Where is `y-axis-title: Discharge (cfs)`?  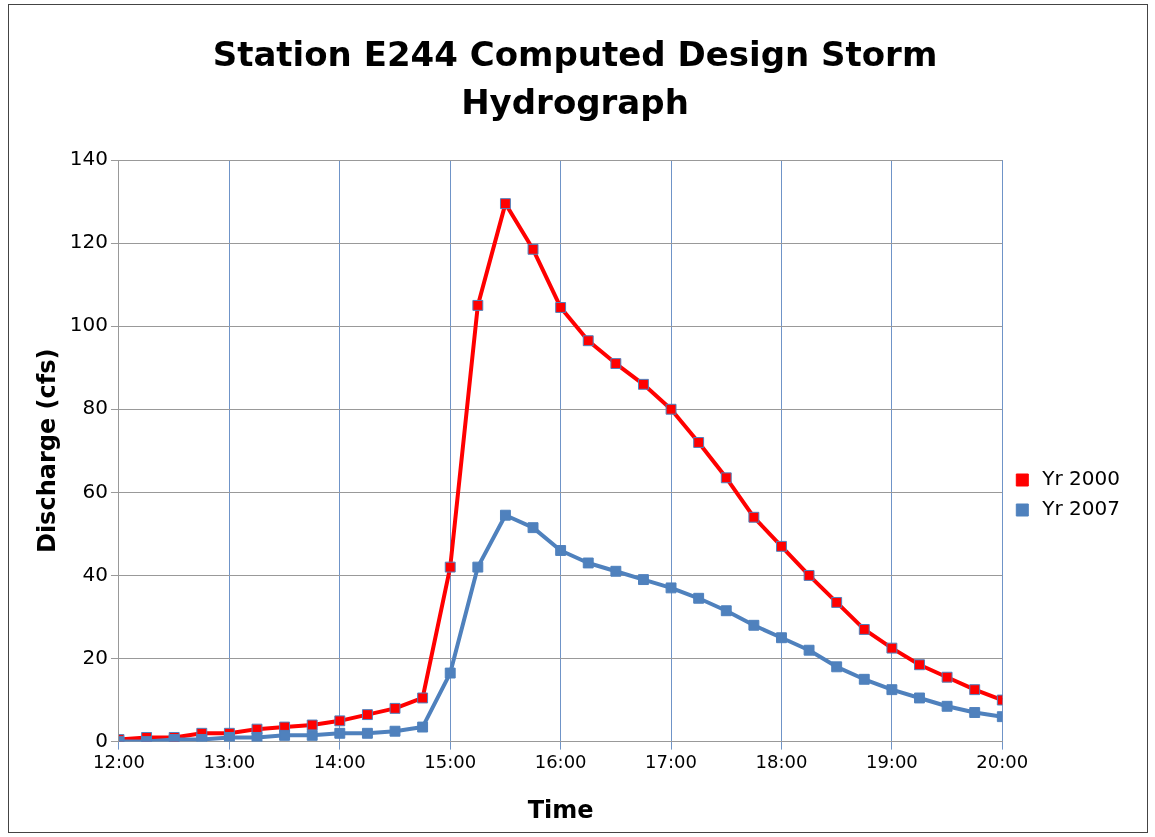
y-axis-title: Discharge (cfs) is located at coordinates (46, 451).